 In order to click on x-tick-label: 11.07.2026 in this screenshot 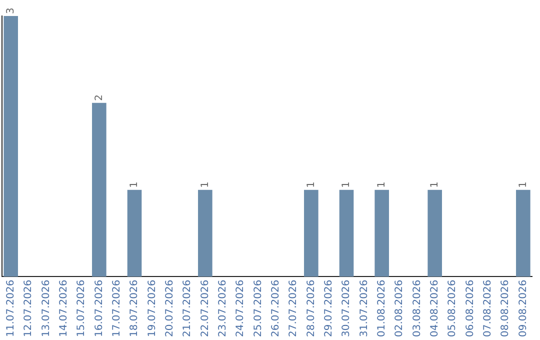, I will do `click(10, 309)`.